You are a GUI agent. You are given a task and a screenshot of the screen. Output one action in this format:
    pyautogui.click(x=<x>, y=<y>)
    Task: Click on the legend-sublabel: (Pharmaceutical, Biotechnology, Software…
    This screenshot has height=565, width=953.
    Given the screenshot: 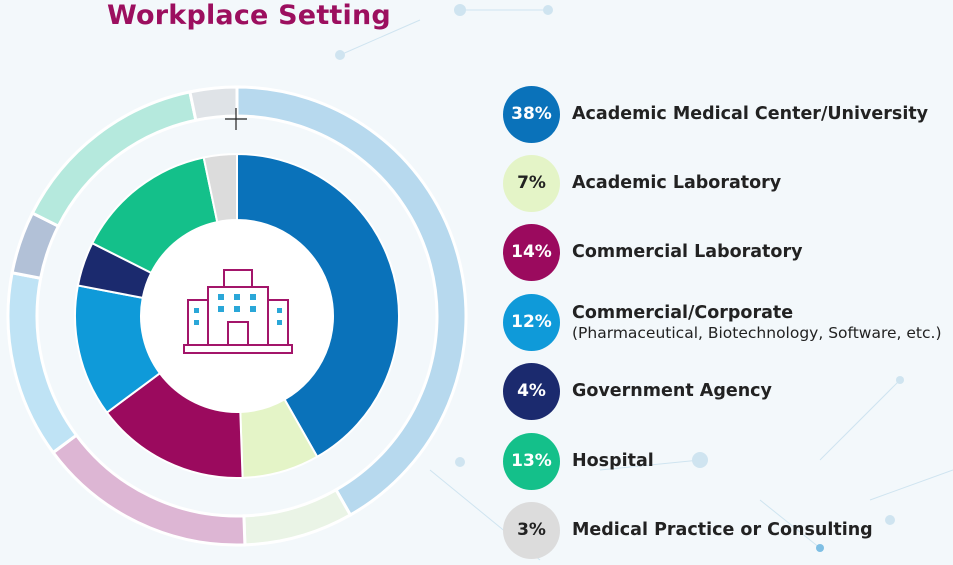 What is the action you would take?
    pyautogui.click(x=757, y=332)
    